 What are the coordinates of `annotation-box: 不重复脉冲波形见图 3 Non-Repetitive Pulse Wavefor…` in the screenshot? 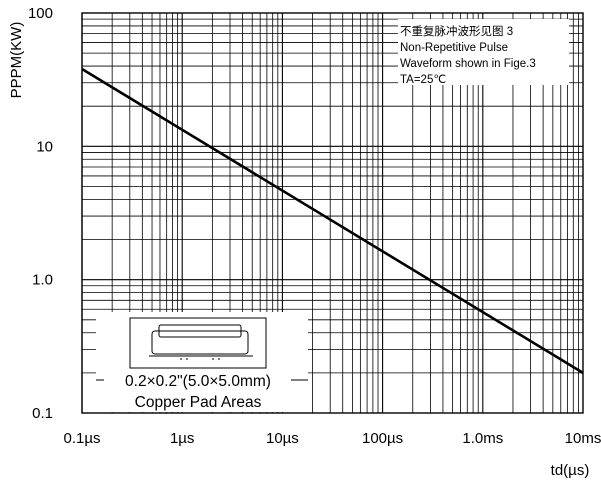 It's located at (483, 52).